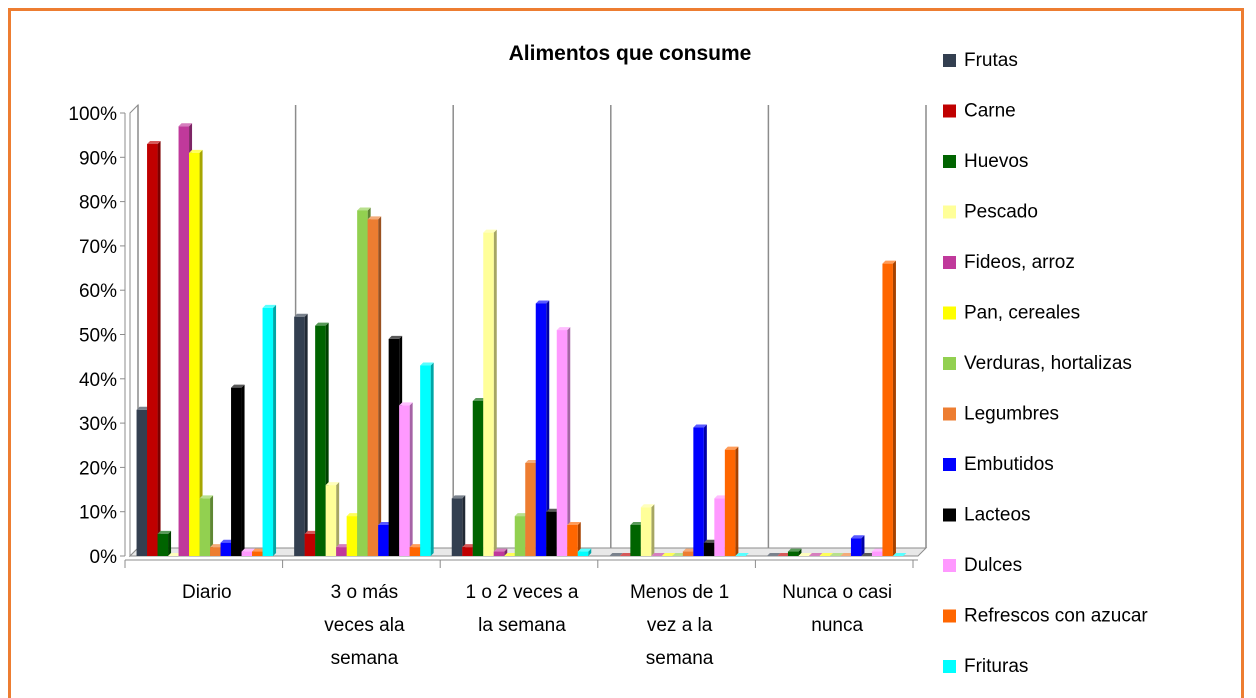 The width and height of the screenshot is (1256, 698). I want to click on legend-label: Dulces, so click(993, 565).